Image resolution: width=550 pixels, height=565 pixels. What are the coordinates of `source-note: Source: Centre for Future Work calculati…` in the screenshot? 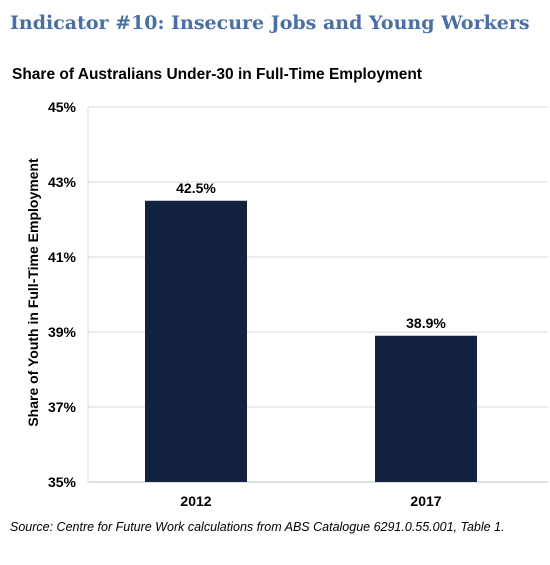 It's located at (257, 527).